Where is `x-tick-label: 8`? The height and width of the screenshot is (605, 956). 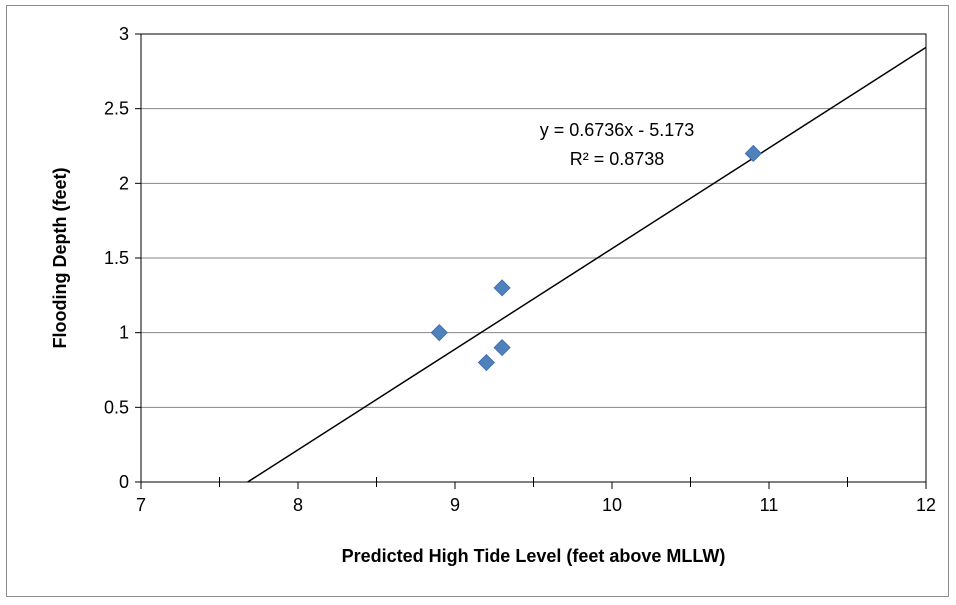
x-tick-label: 8 is located at coordinates (298, 505).